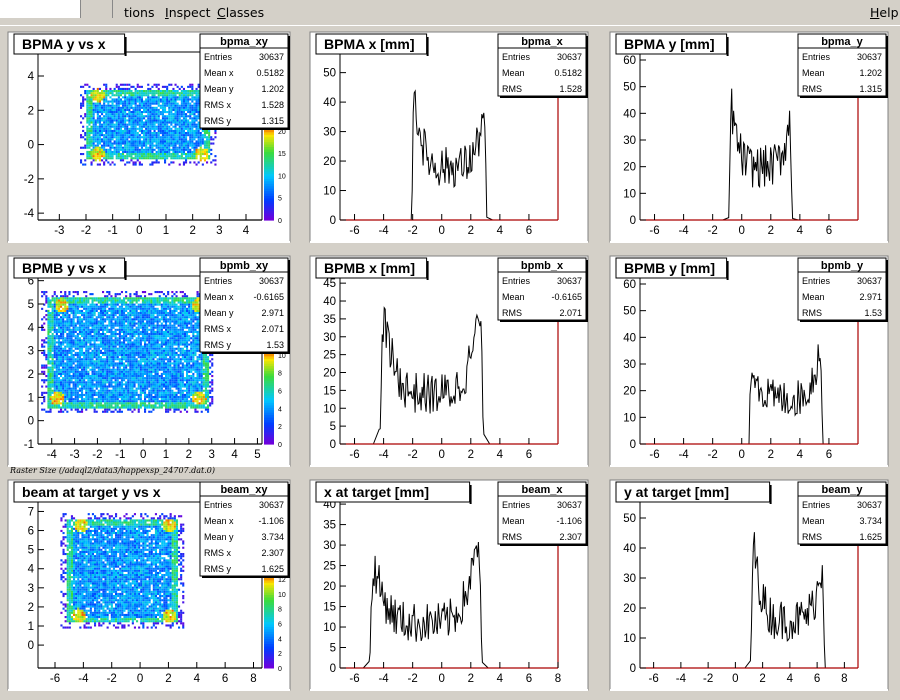  What do you see at coordinates (884, 12) in the screenshot?
I see `menu-help: Help` at bounding box center [884, 12].